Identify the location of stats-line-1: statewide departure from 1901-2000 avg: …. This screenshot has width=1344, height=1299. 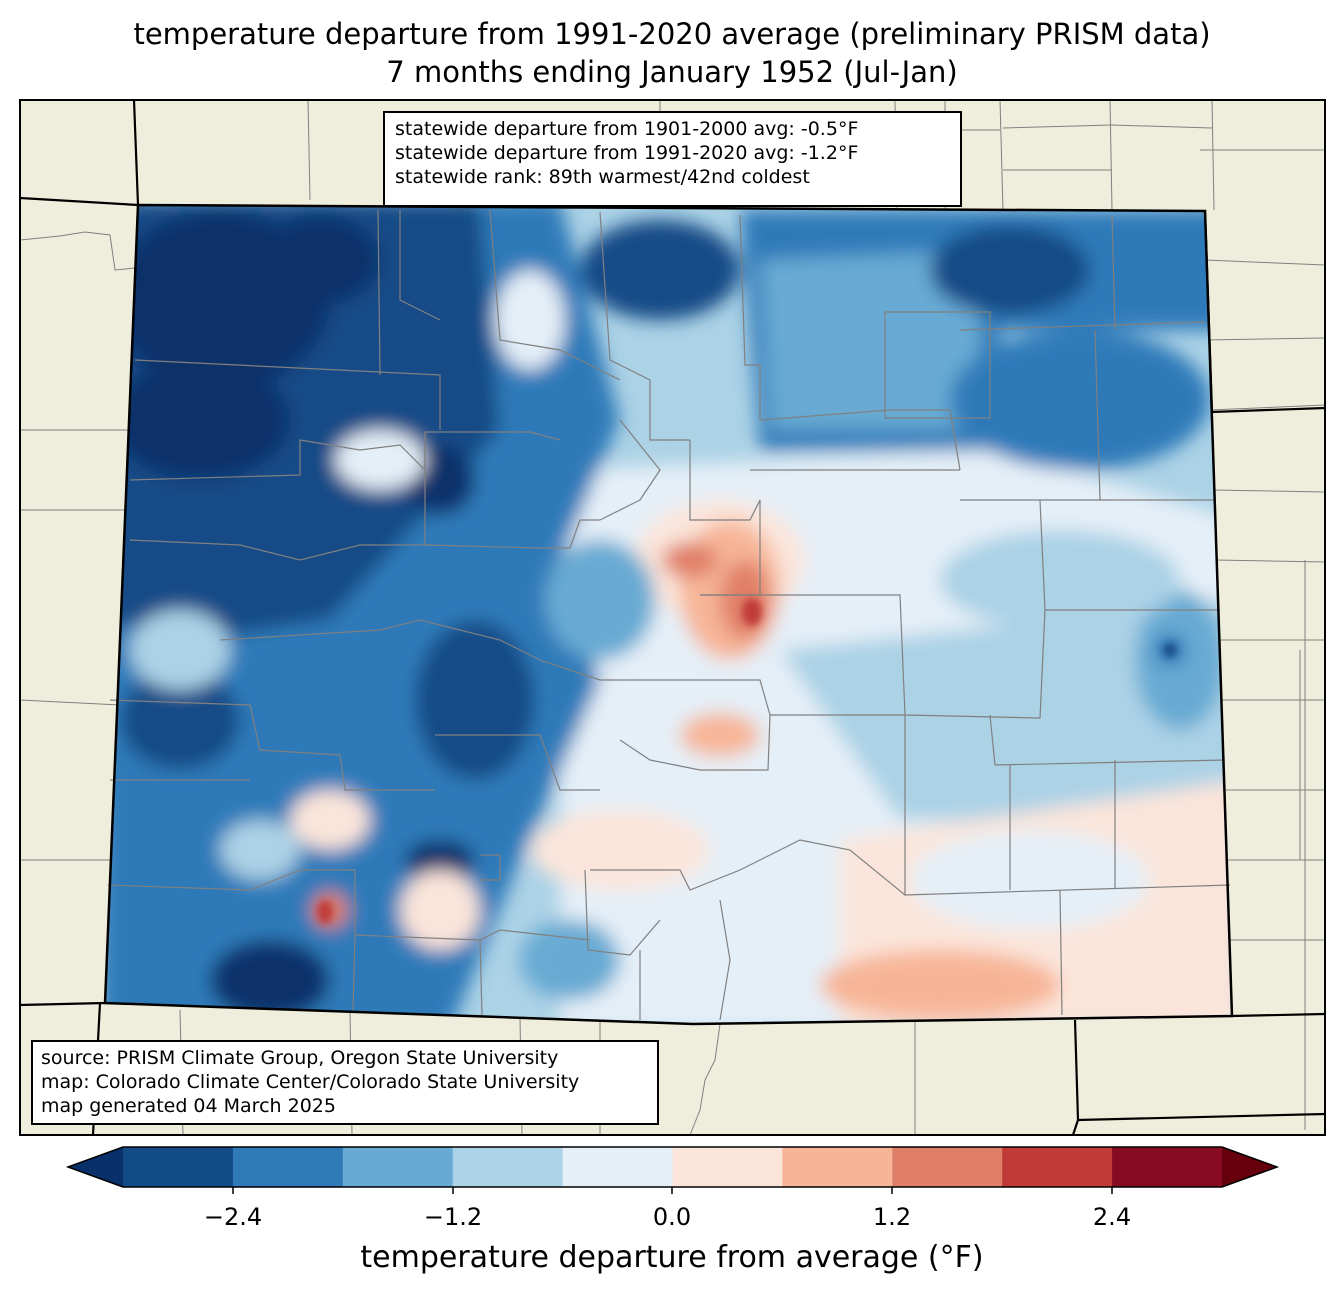
(627, 129).